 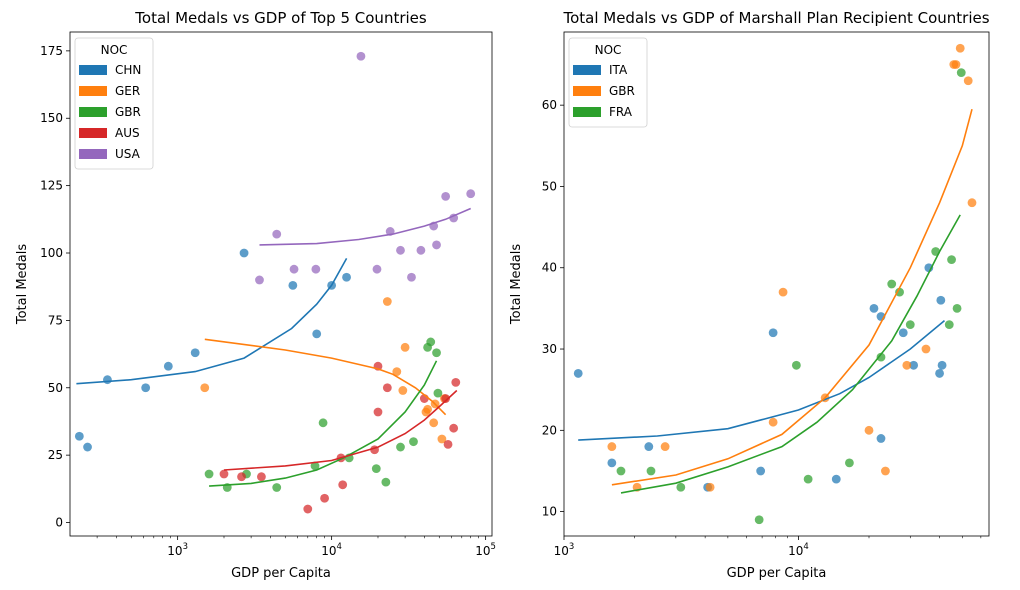 I want to click on chart-title: Total Medals vs GDP of Top 5 Countries, so click(x=280, y=18).